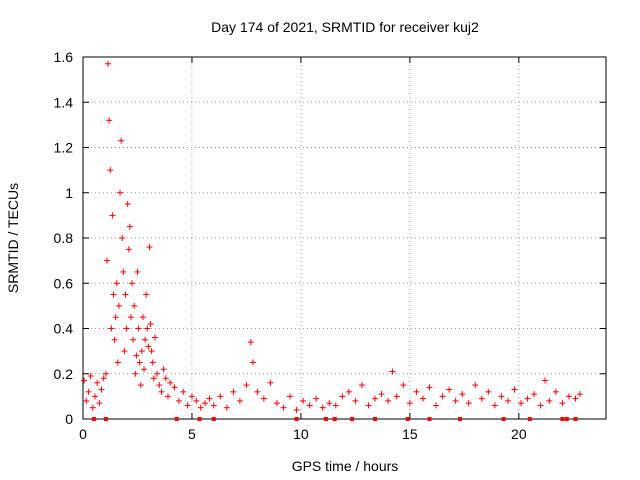 This screenshot has width=640, height=480. I want to click on y-tick-label: 1.4, so click(64, 102).